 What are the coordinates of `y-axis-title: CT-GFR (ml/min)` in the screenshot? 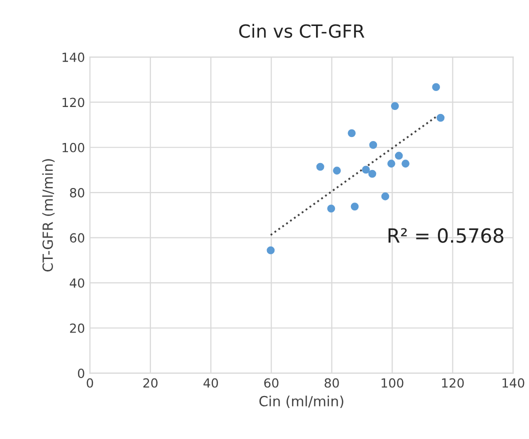 It's located at (48, 215).